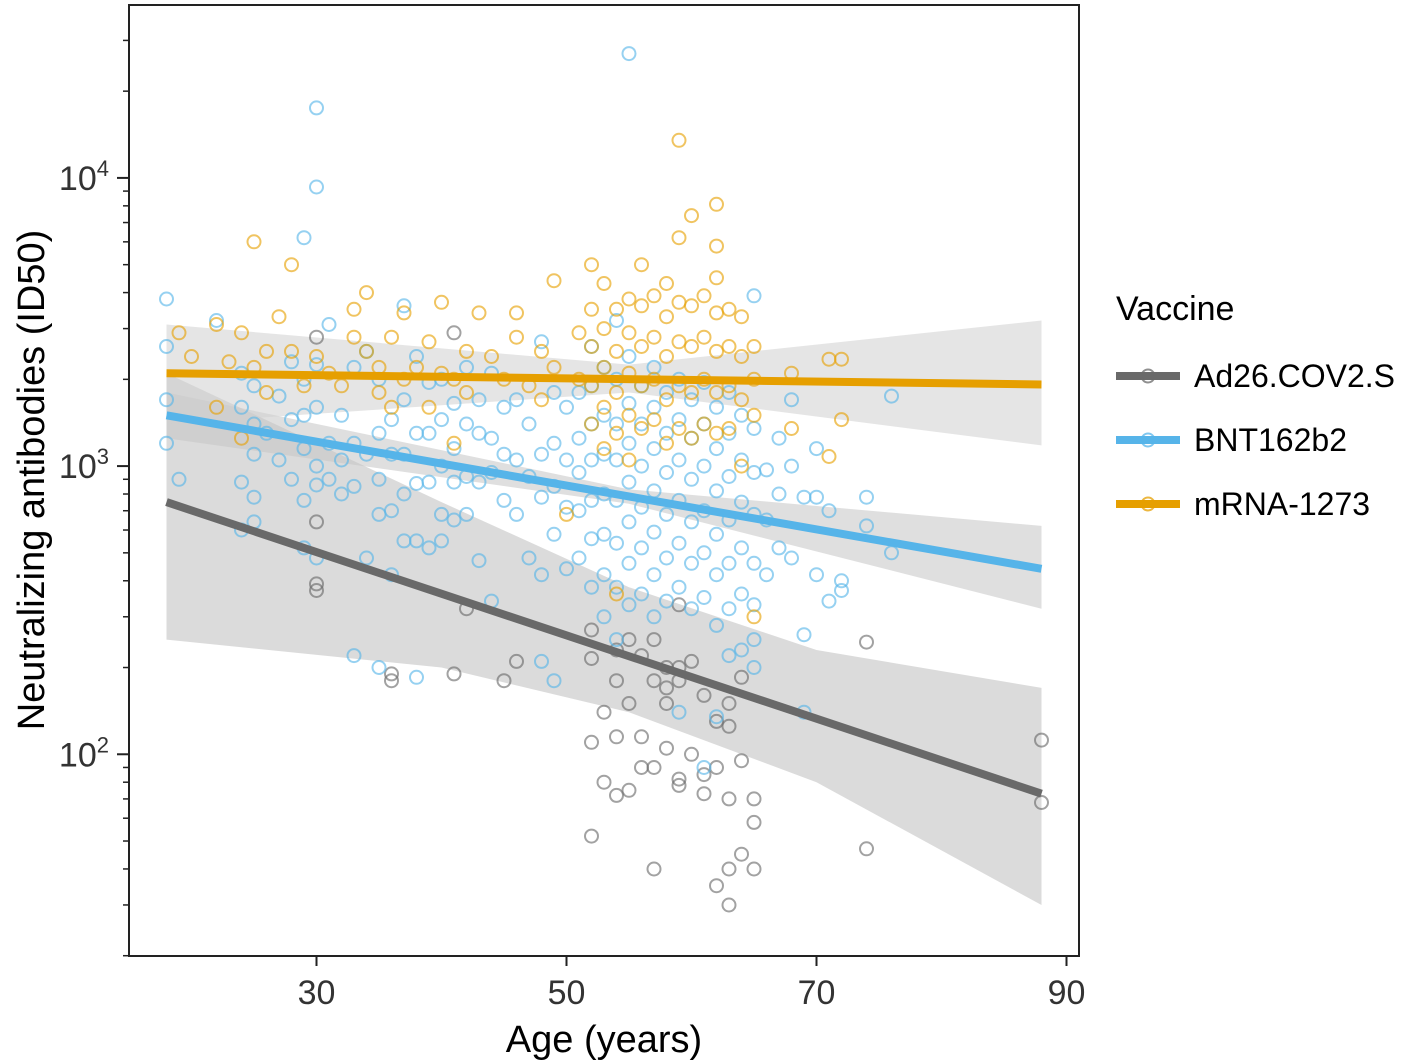 This screenshot has width=1416, height=1064. What do you see at coordinates (604, 1040) in the screenshot?
I see `x-axis-title: Age (years)` at bounding box center [604, 1040].